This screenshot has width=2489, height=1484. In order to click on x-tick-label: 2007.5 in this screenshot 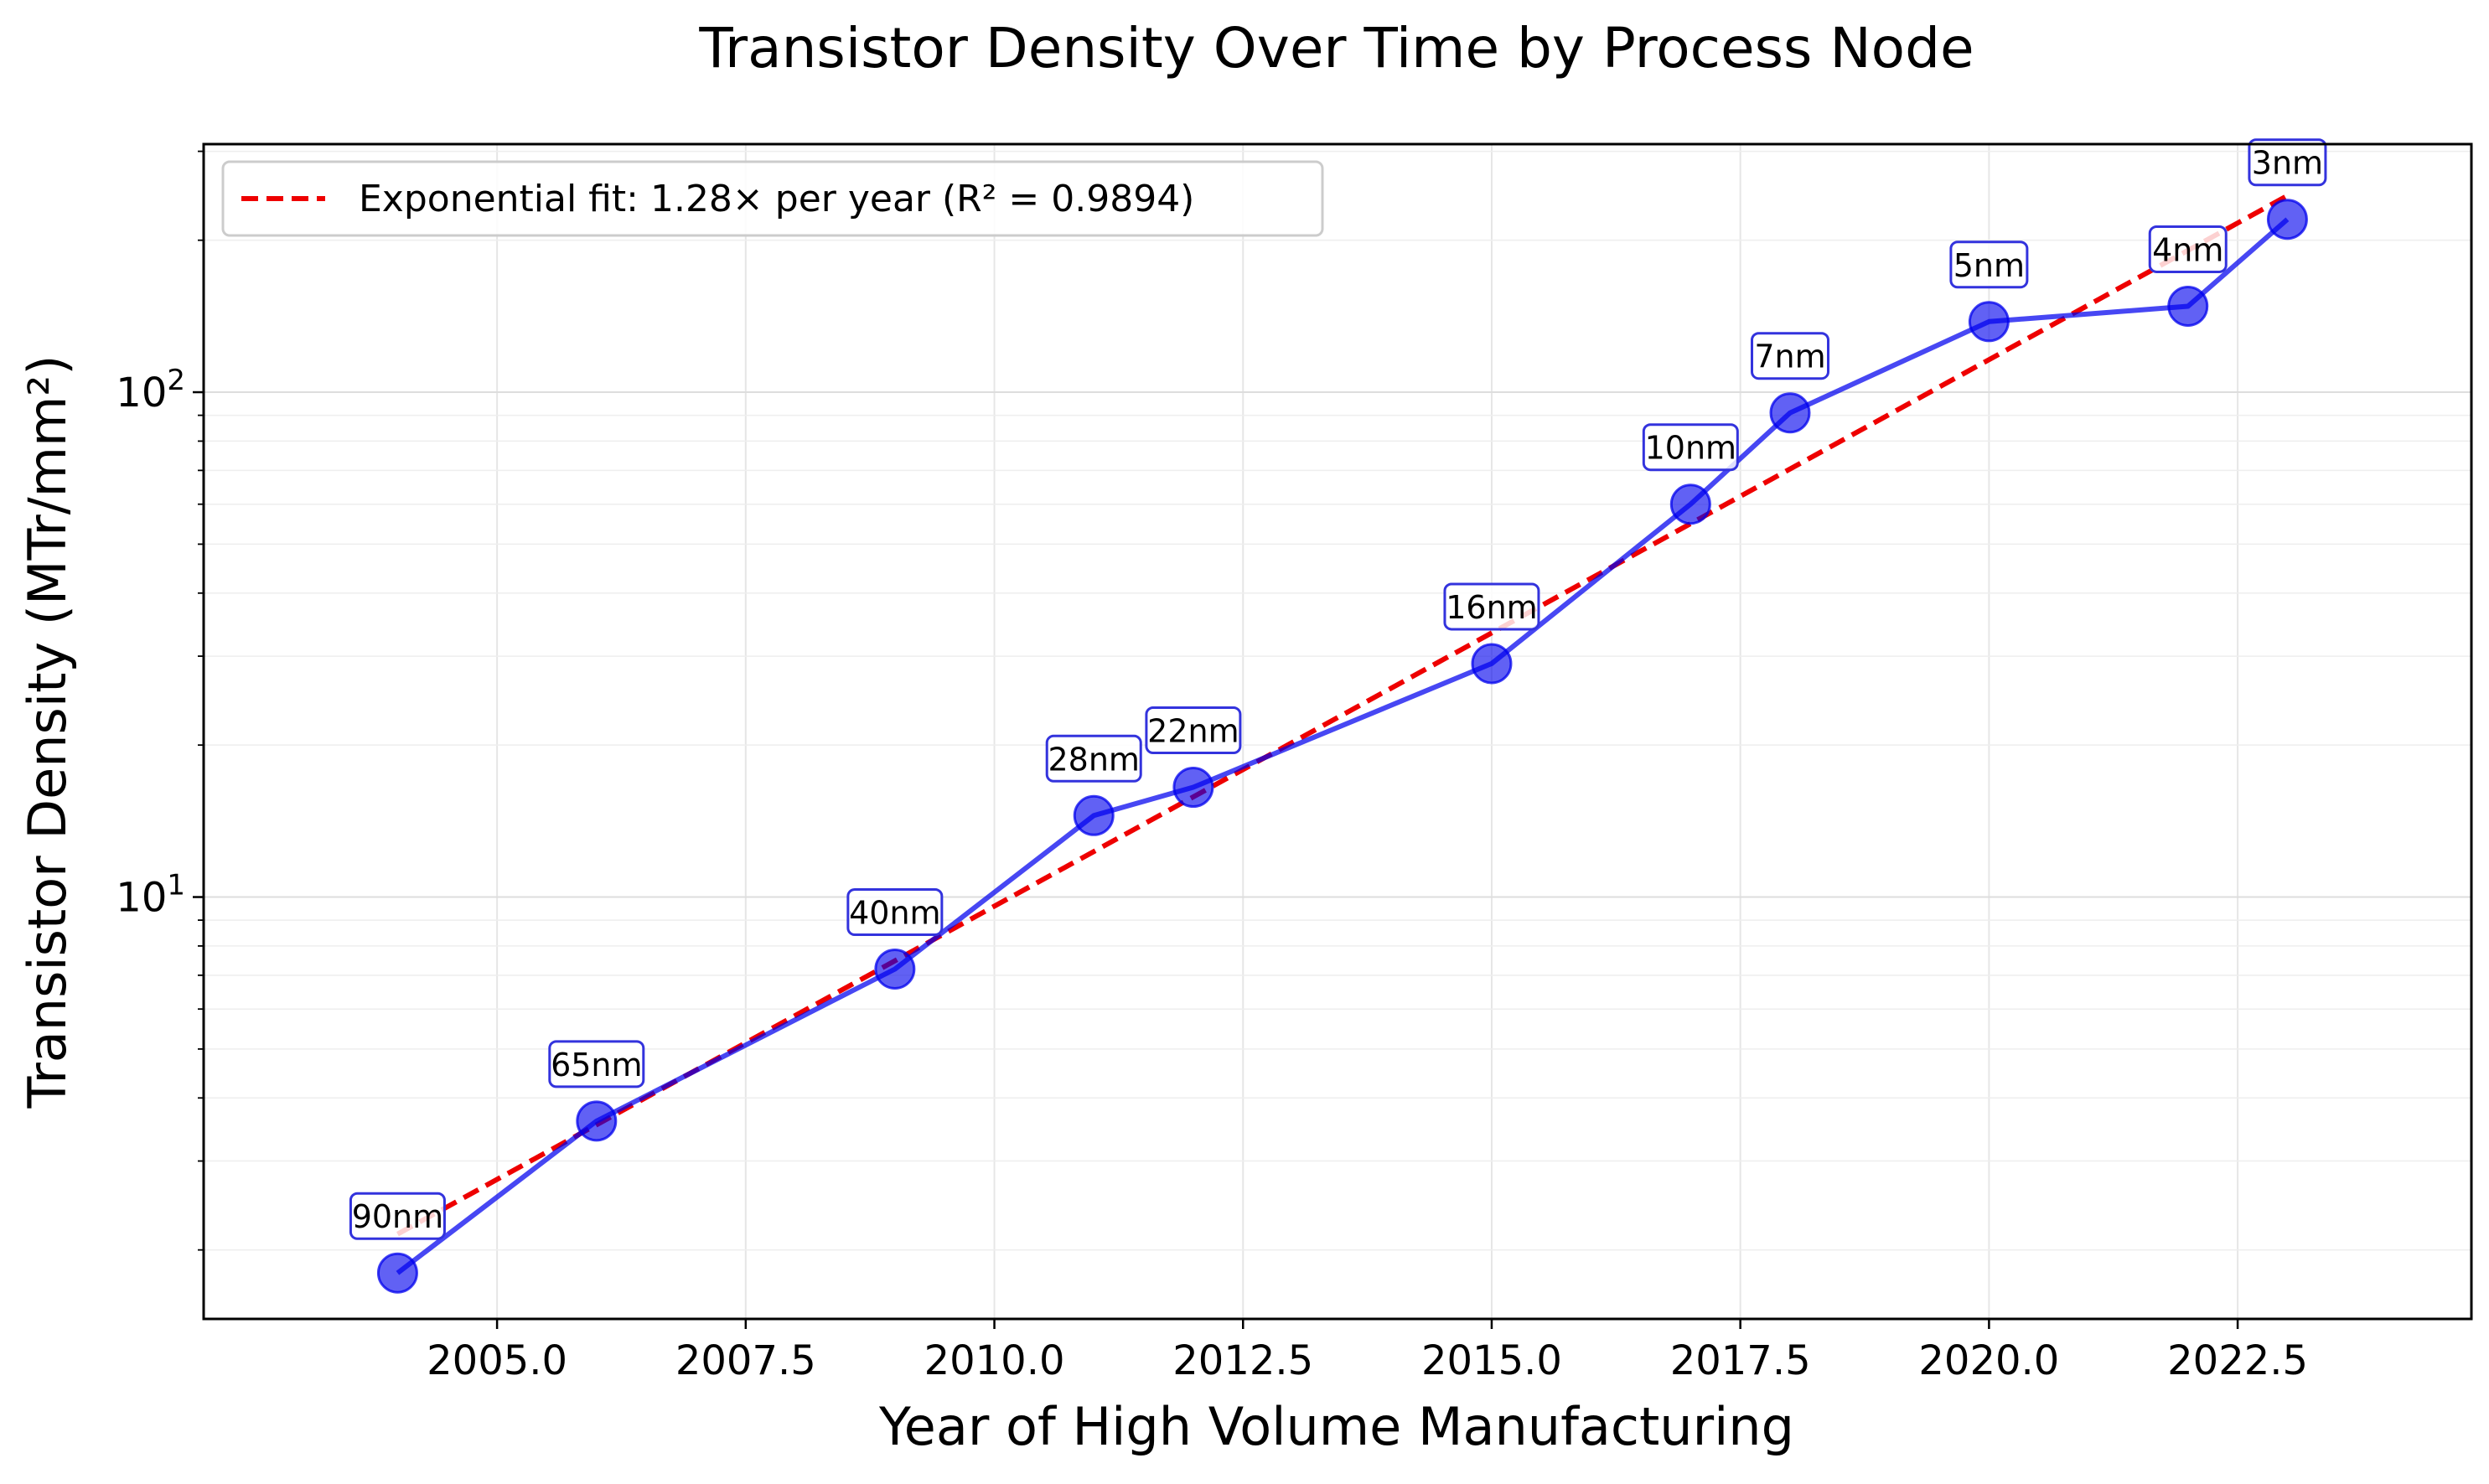, I will do `click(746, 1360)`.